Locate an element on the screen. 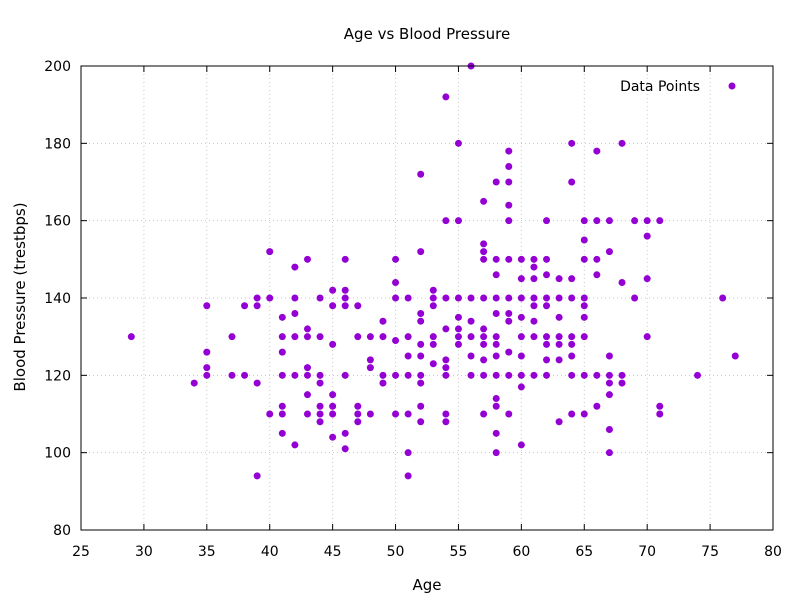 The image size is (800, 600). x-tick-labels: 25 30 35 40 45 50 55 60 65 70 75 80 is located at coordinates (427, 552).